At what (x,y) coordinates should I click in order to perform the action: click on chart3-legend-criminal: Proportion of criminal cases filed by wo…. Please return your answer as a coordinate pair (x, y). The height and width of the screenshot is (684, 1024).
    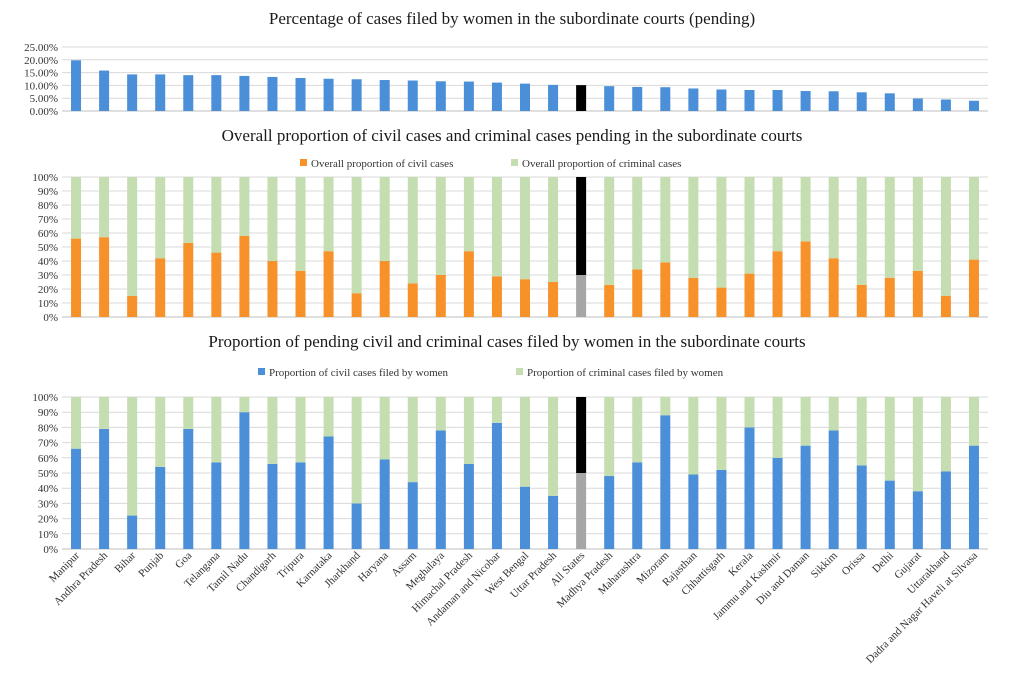
    Looking at the image, I should click on (625, 373).